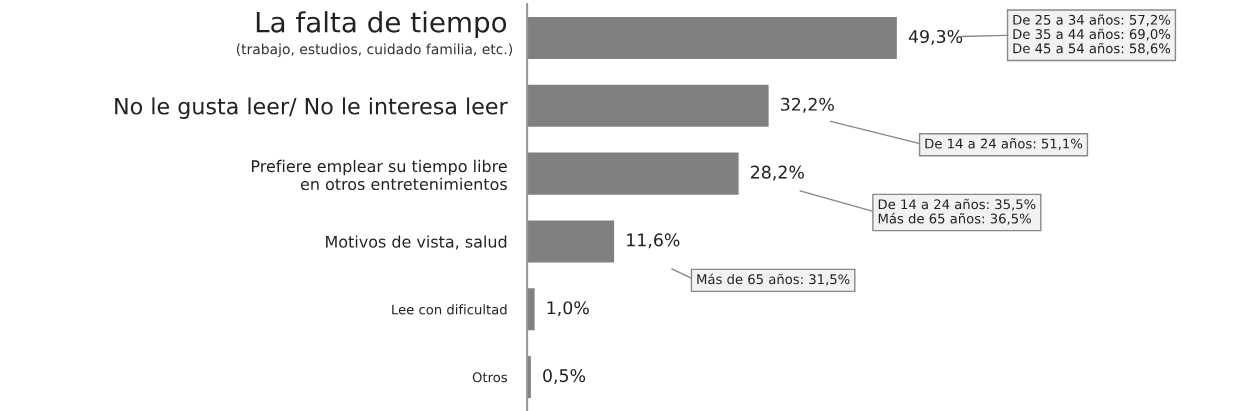  I want to click on y-tick-label: Lee con dificultad, so click(449, 309).